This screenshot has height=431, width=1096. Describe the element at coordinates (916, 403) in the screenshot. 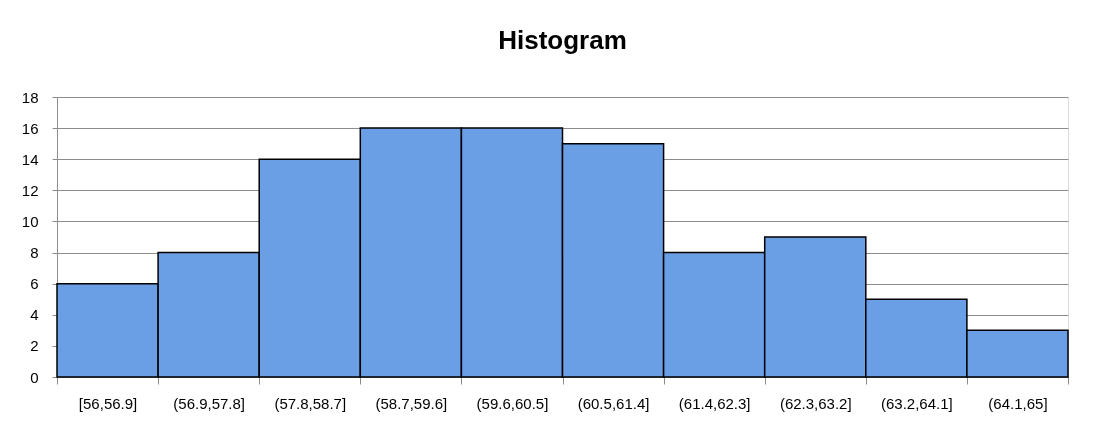

I see `x-tick-label: (63.2,64.1]` at that location.